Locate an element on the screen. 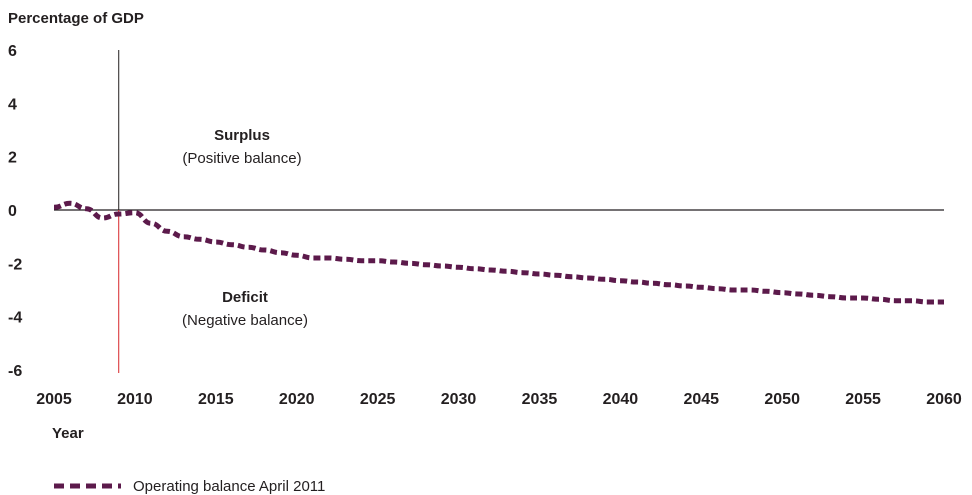 Image resolution: width=972 pixels, height=495 pixels. x-tick-label: 2050 is located at coordinates (782, 399).